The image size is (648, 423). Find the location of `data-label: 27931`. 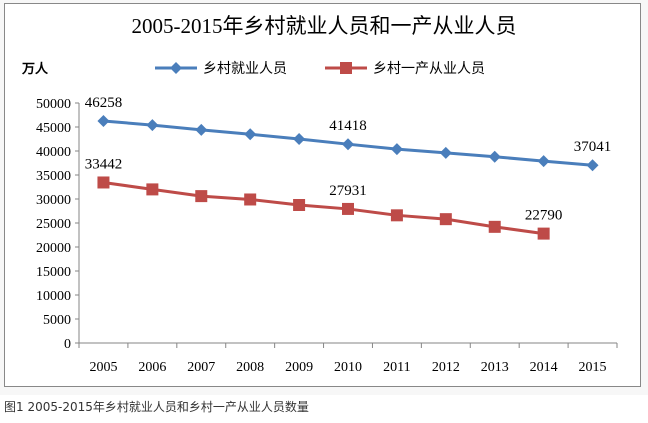

data-label: 27931 is located at coordinates (348, 191).